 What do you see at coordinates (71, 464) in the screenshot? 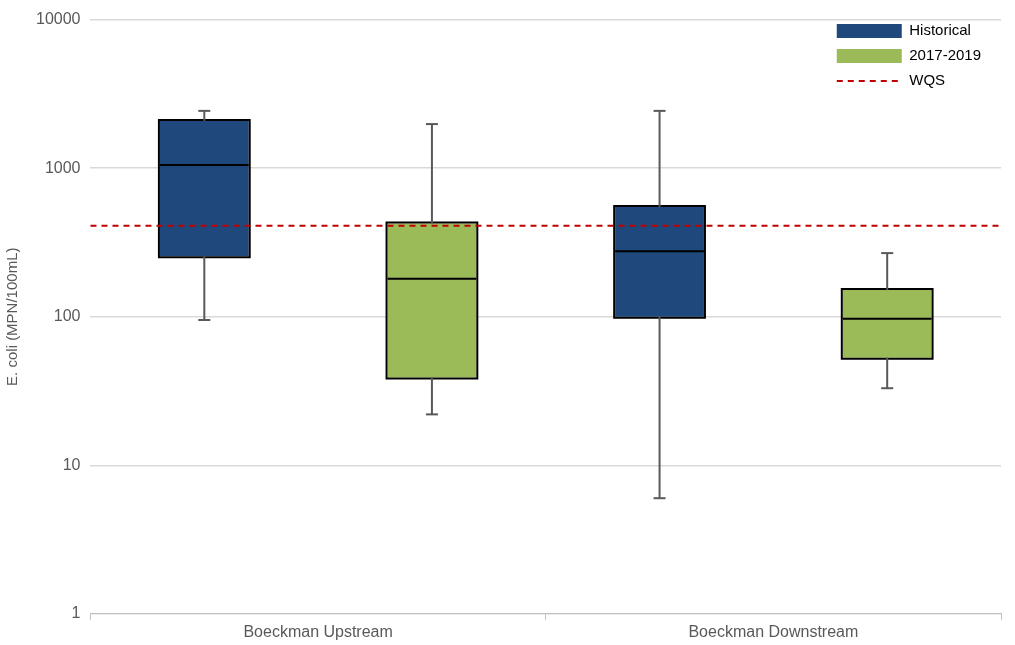
I see `y-tick-label: 10` at bounding box center [71, 464].